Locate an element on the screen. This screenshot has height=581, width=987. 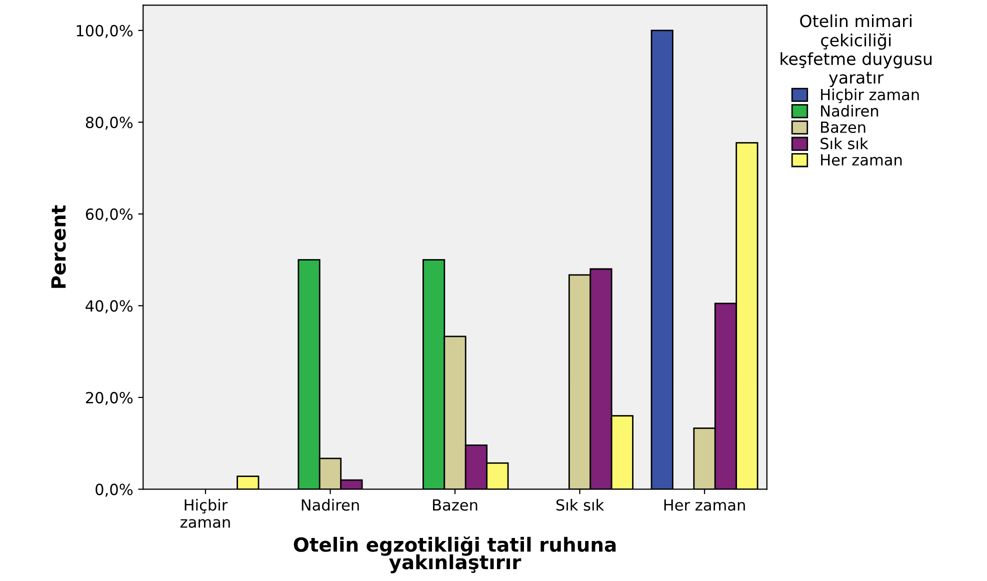
x-tick-label: Her zaman is located at coordinates (704, 505).